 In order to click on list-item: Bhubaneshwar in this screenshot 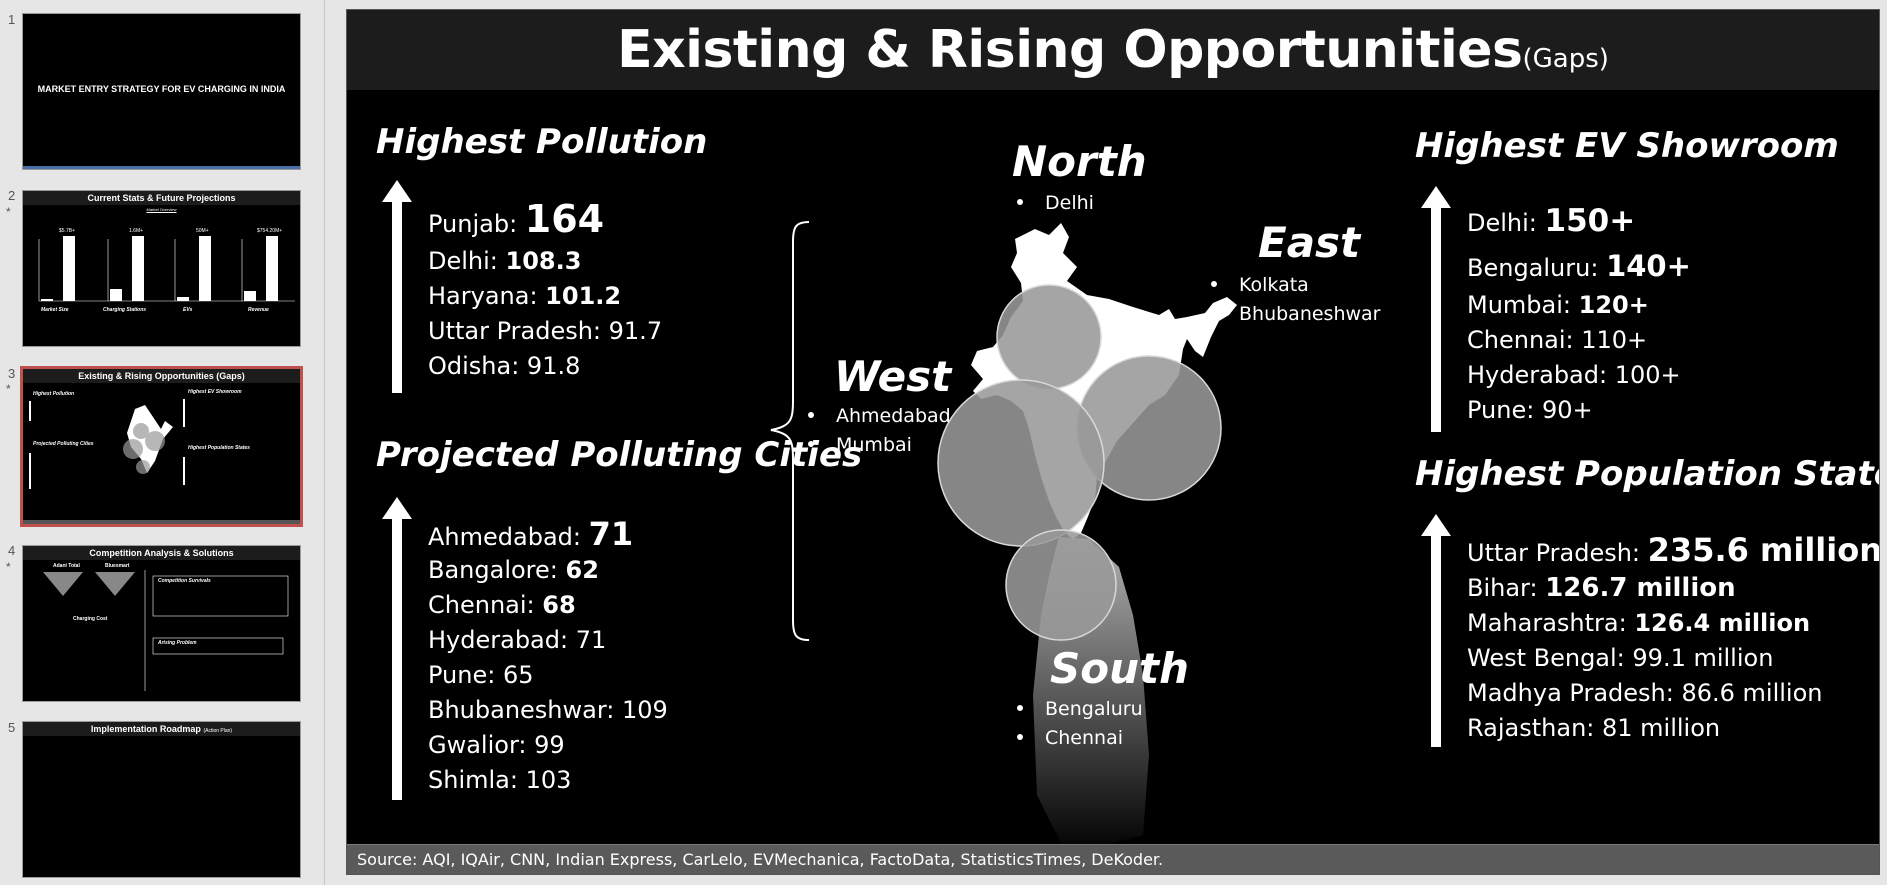, I will do `click(1296, 314)`.